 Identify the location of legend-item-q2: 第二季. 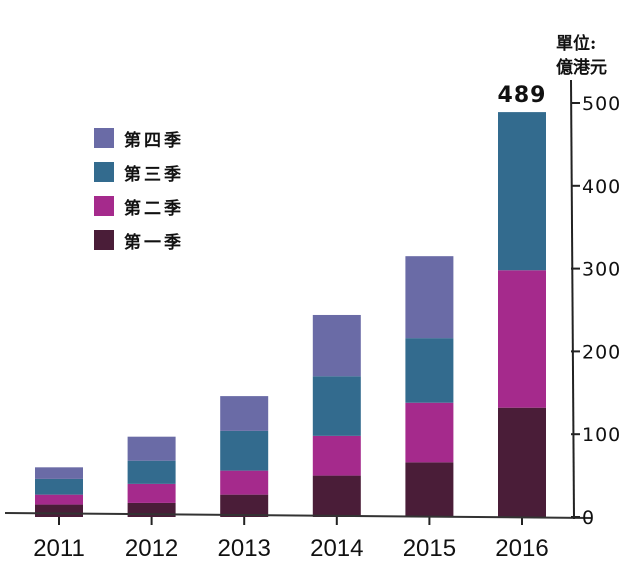
(139, 207).